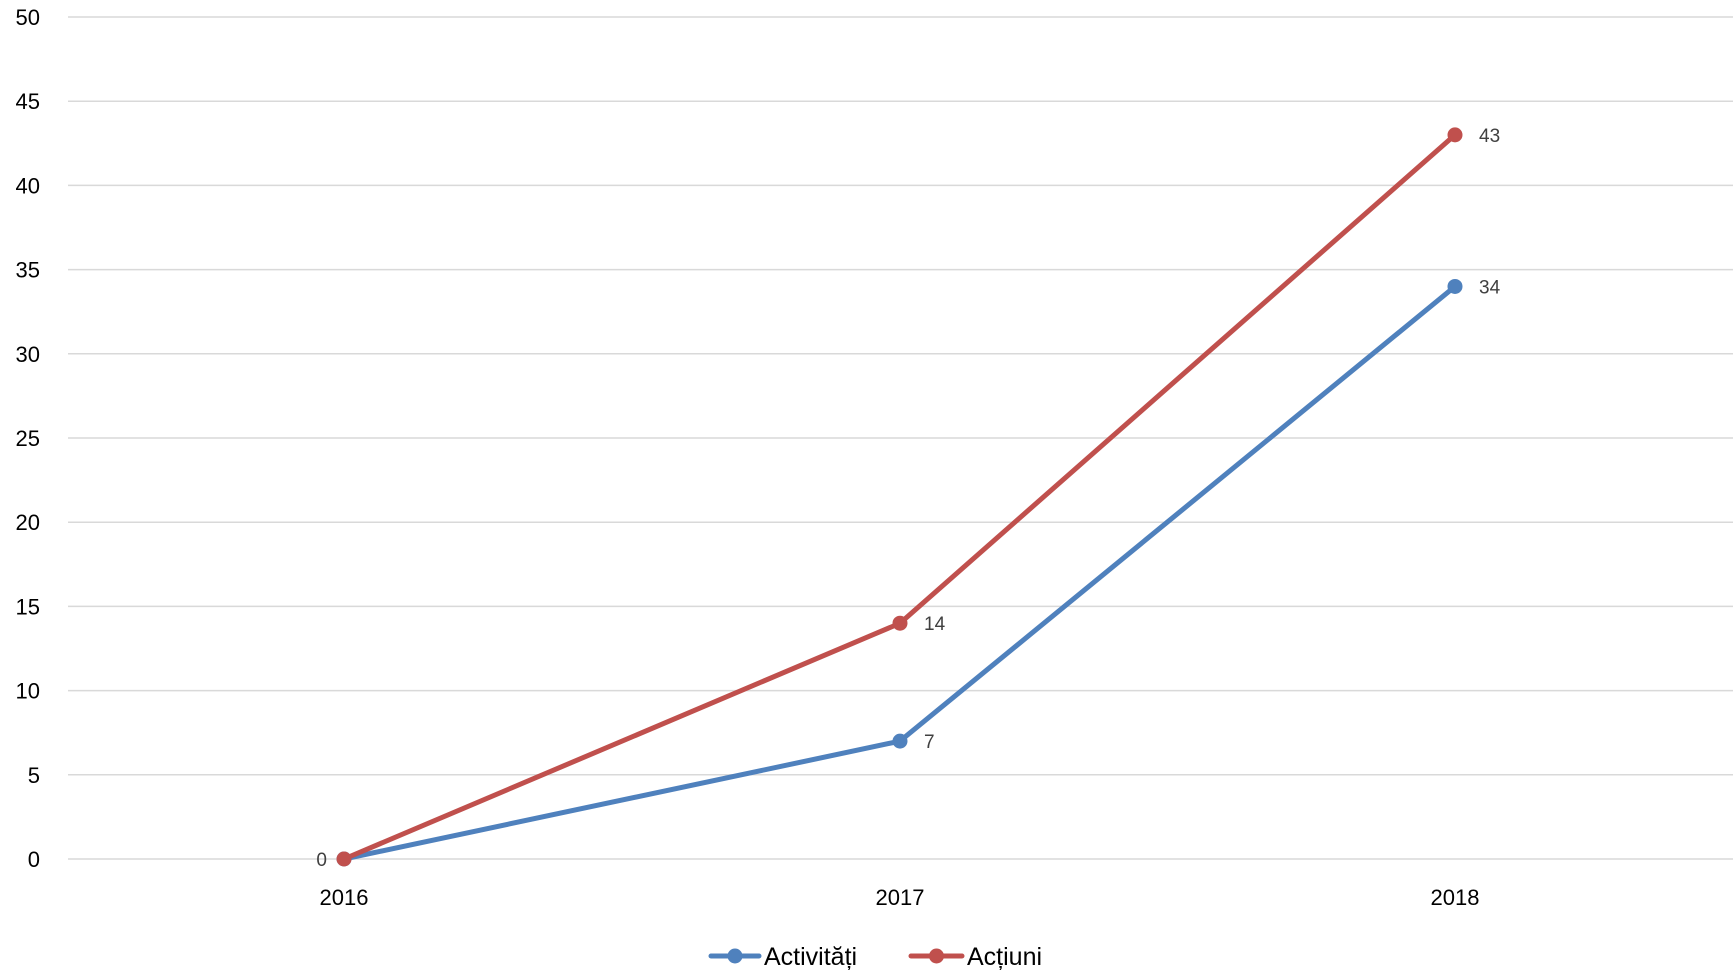  I want to click on legend-label: Acțiuni, so click(1004, 956).